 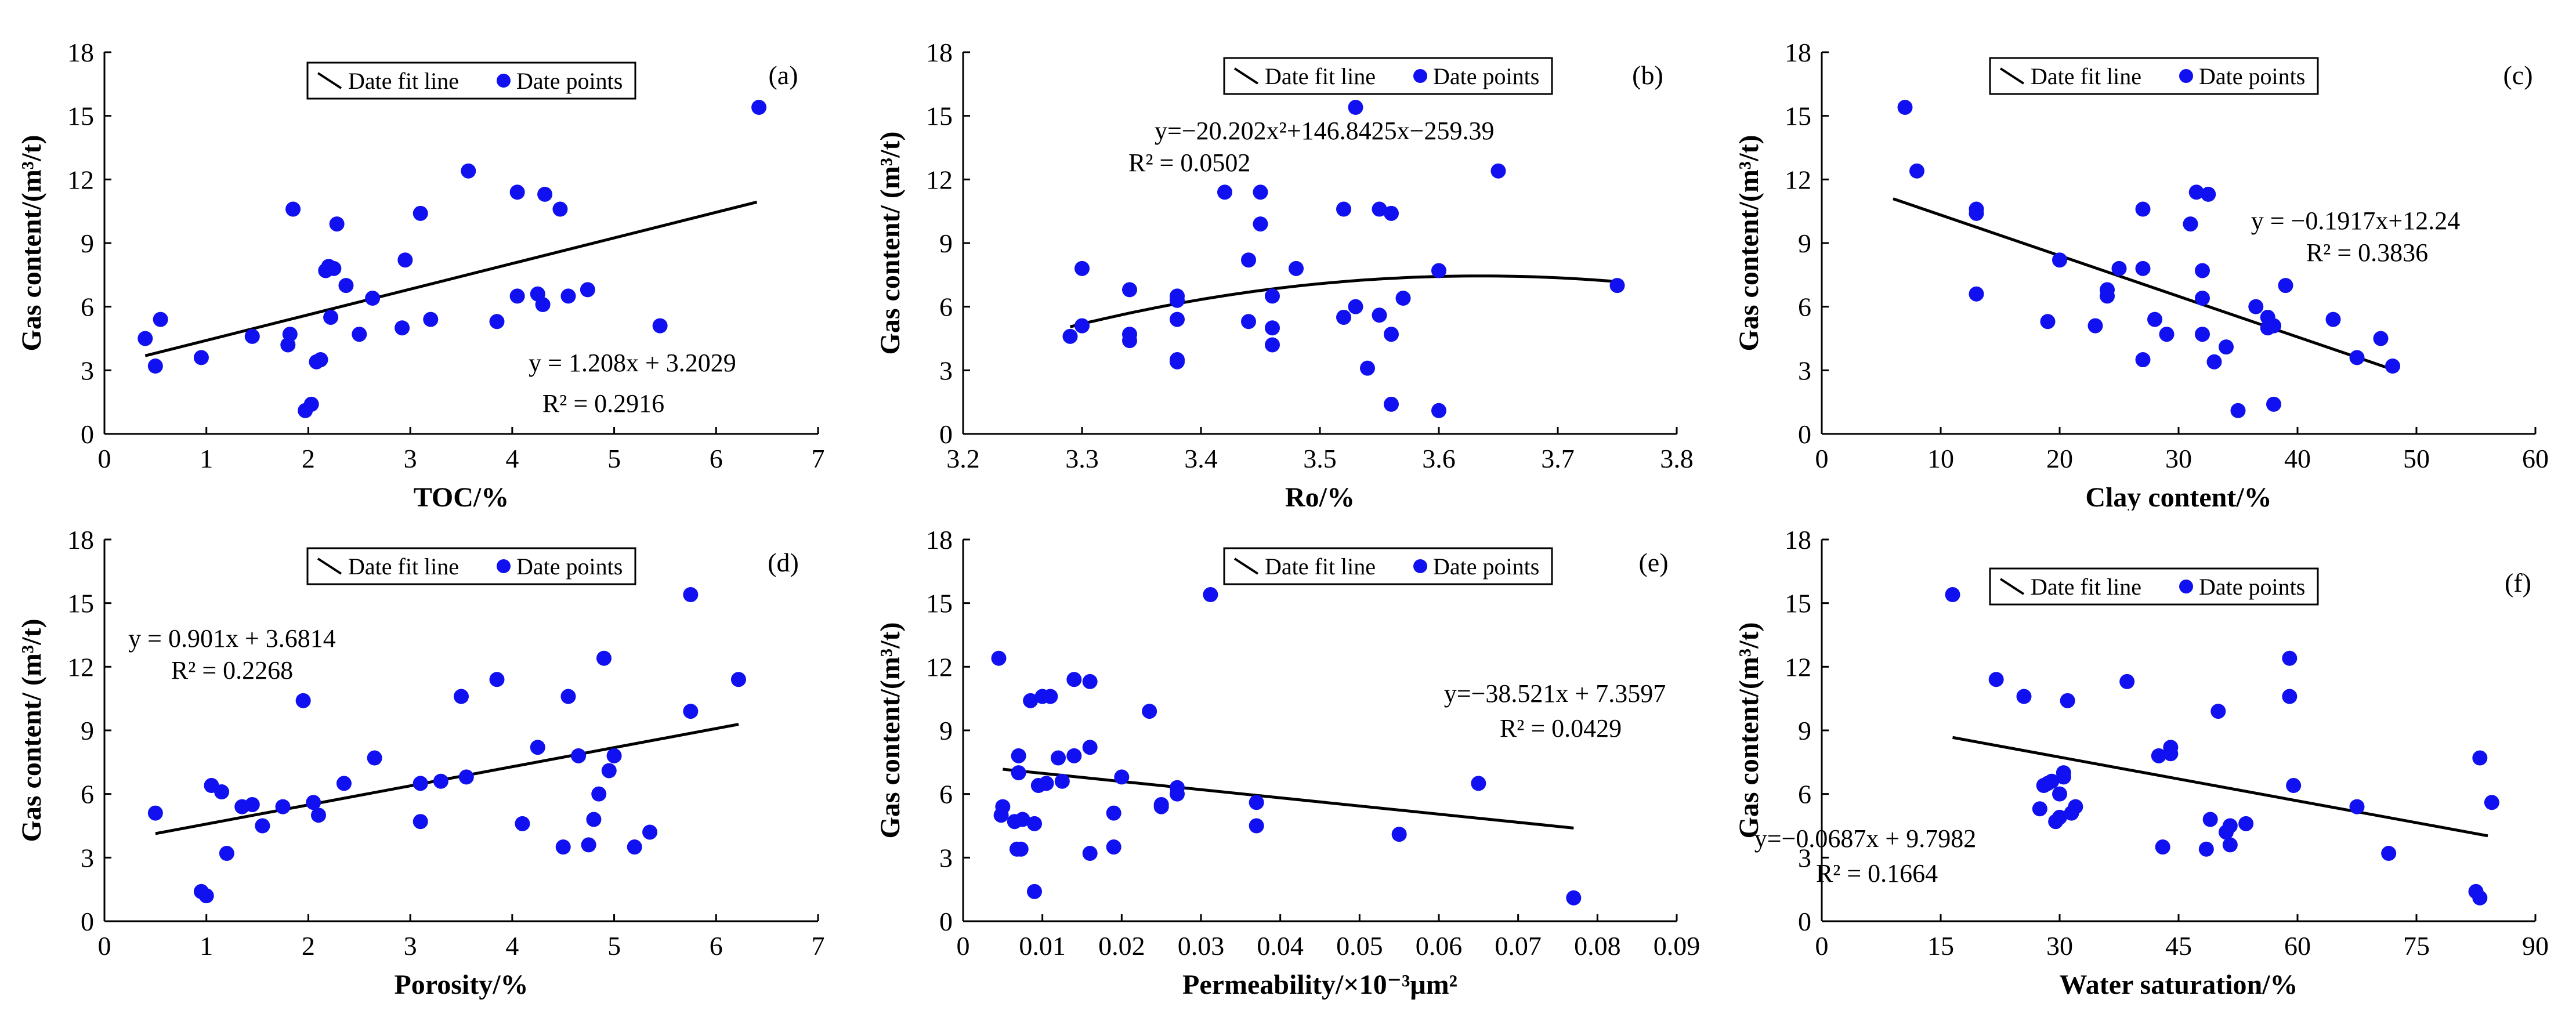 What do you see at coordinates (206, 458) in the screenshot?
I see `x-tick-label: 1` at bounding box center [206, 458].